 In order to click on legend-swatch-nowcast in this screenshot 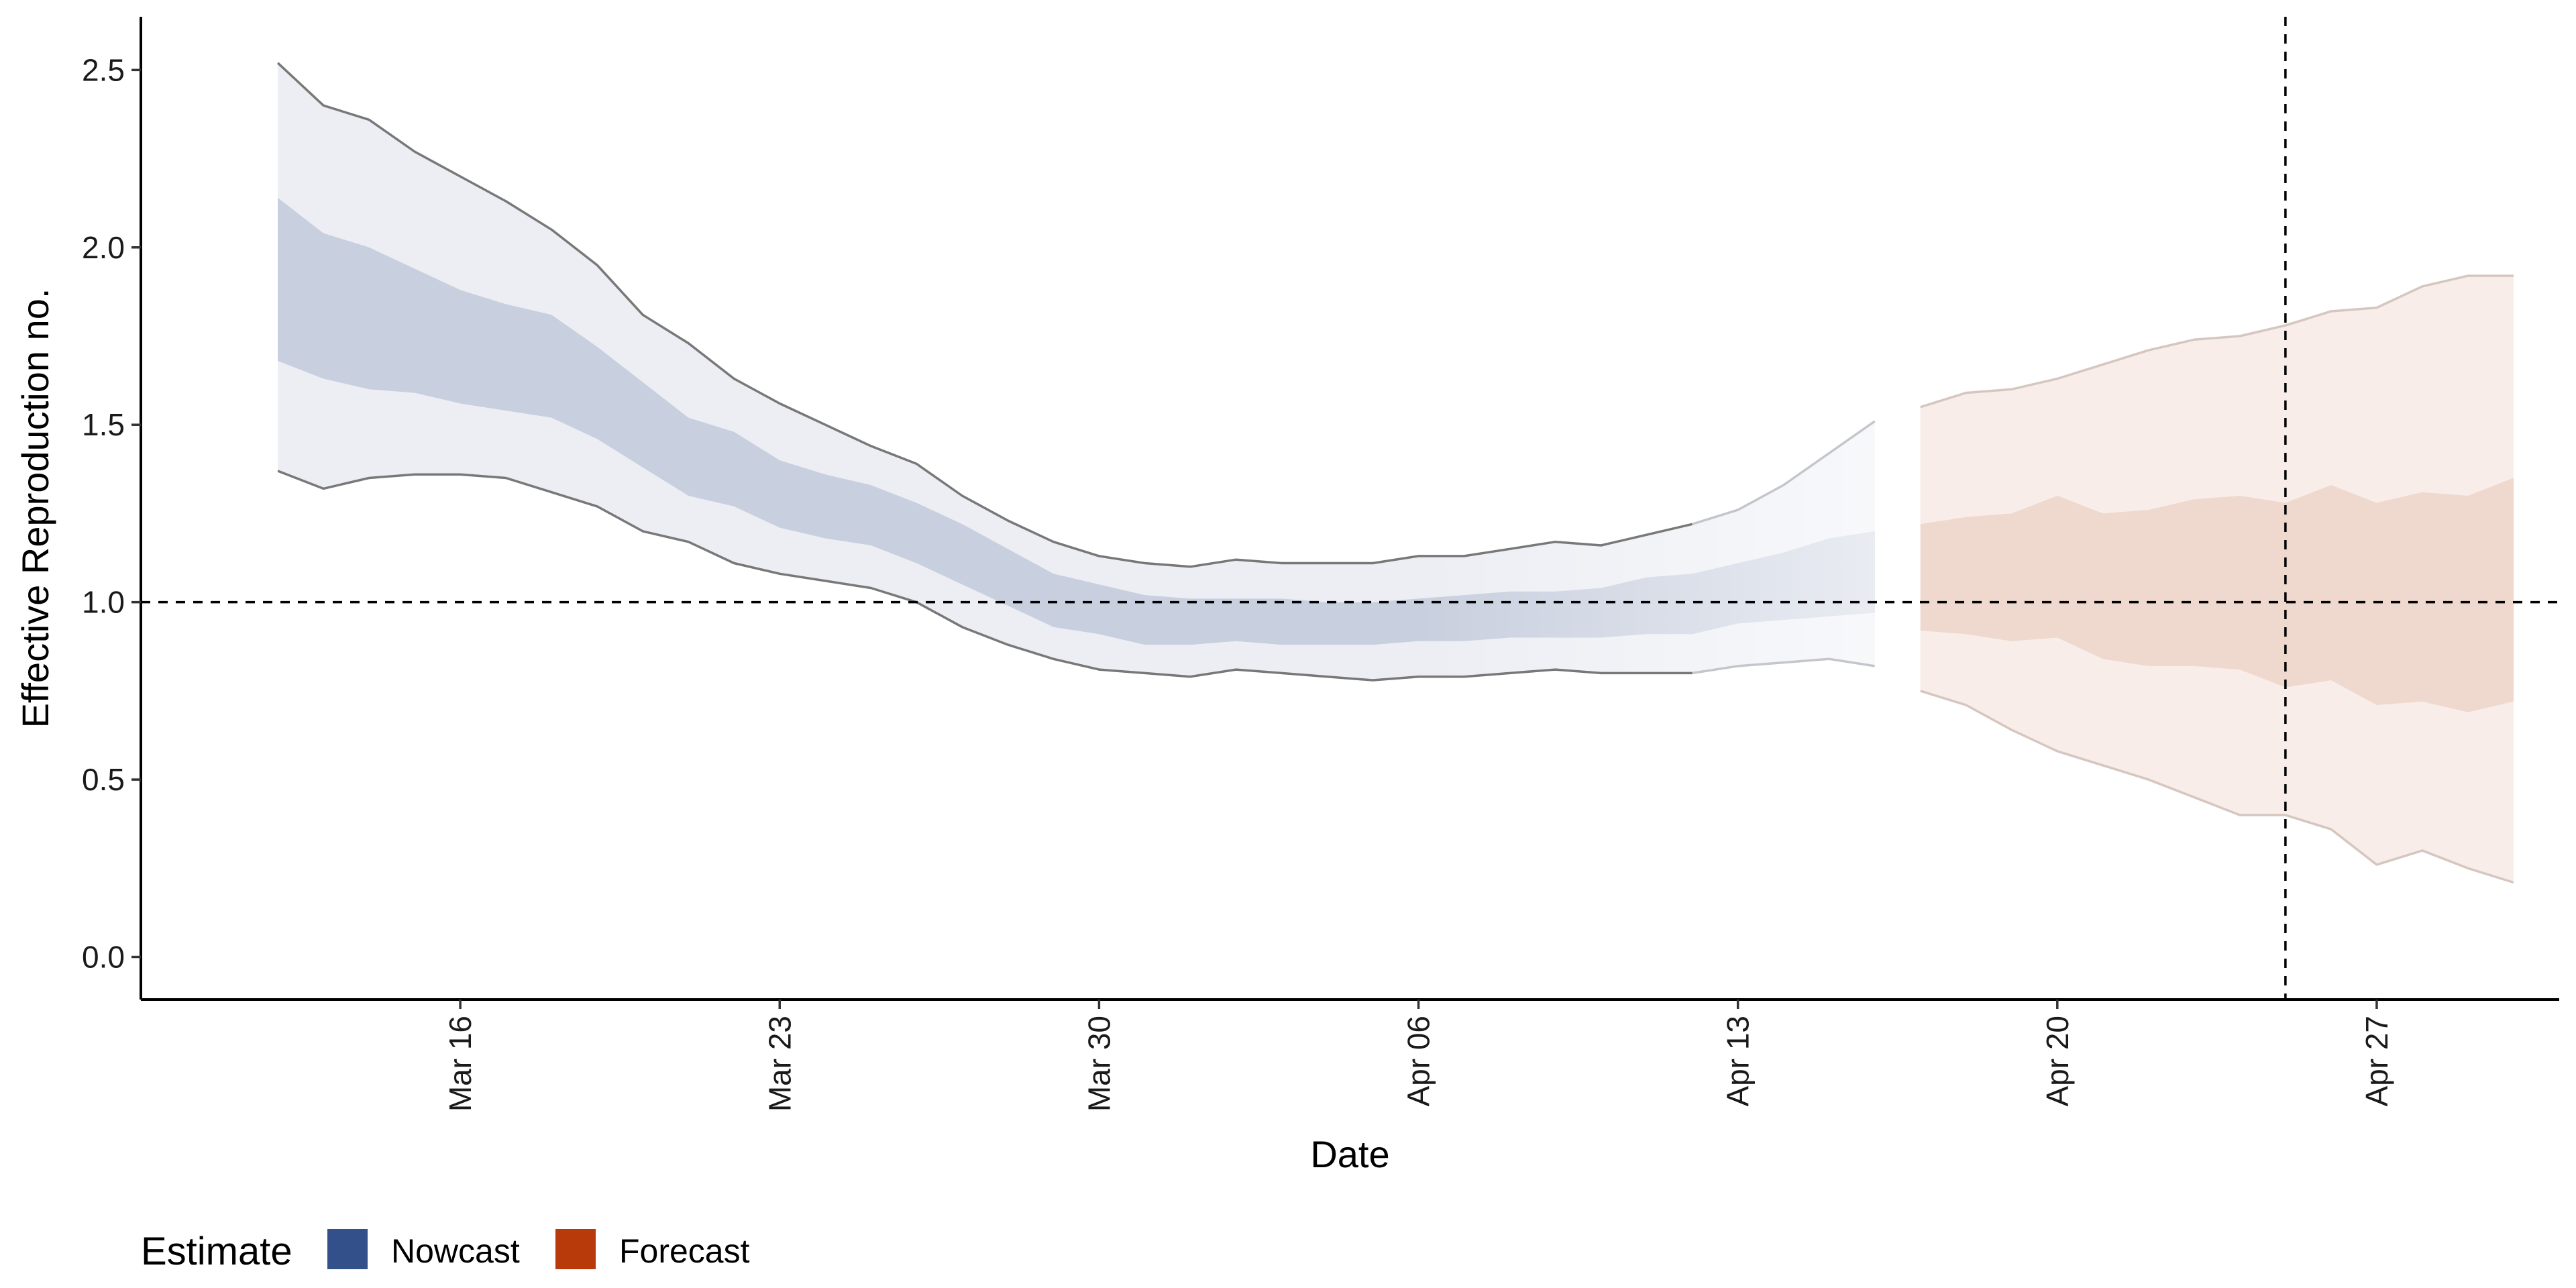, I will do `click(347, 1249)`.